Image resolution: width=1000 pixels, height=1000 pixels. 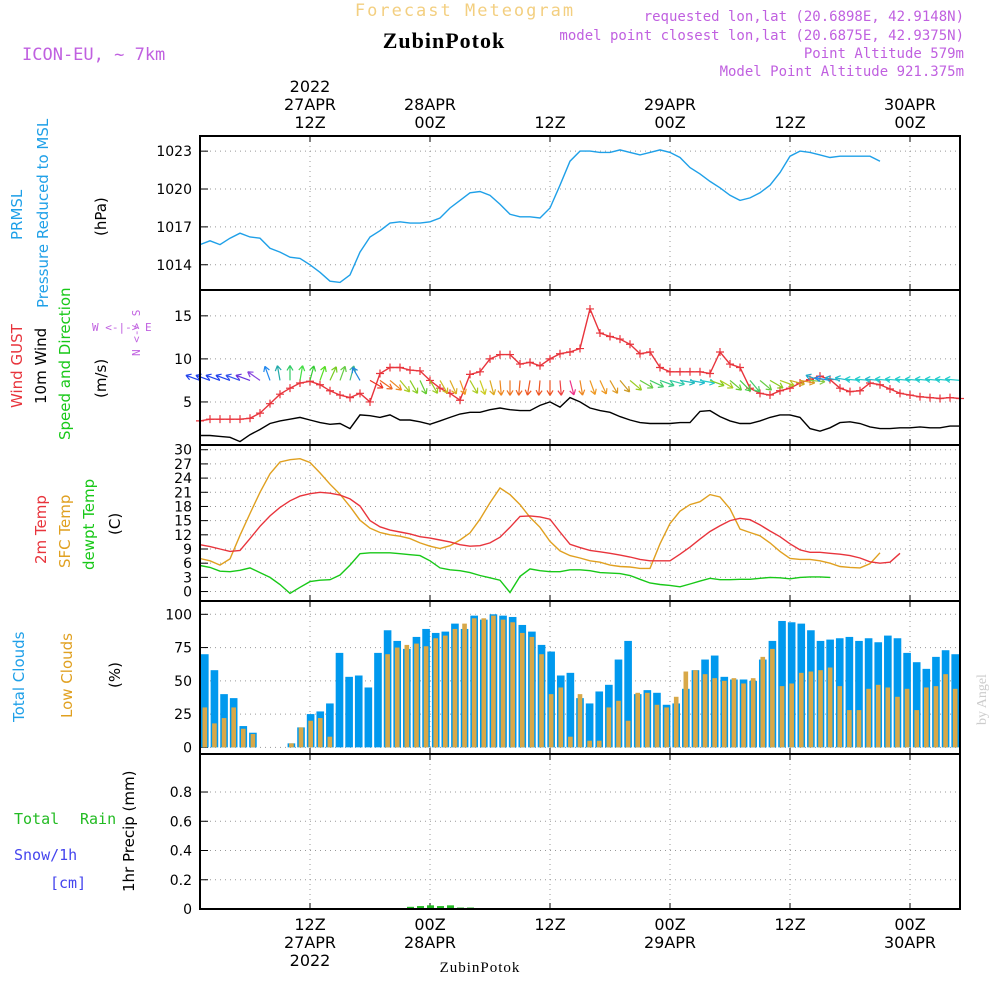 I want to click on precip-ytick-label: 0.2, so click(x=181, y=881).